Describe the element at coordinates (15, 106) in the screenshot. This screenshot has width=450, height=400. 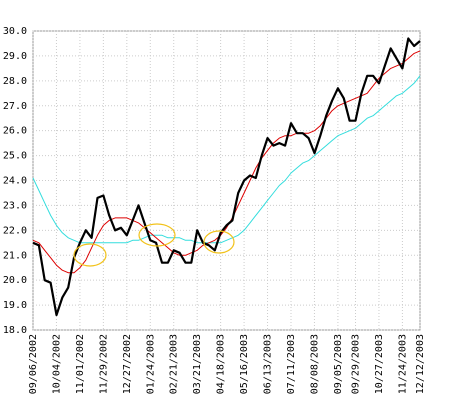
I see `y-tick-label: 27.0` at that location.